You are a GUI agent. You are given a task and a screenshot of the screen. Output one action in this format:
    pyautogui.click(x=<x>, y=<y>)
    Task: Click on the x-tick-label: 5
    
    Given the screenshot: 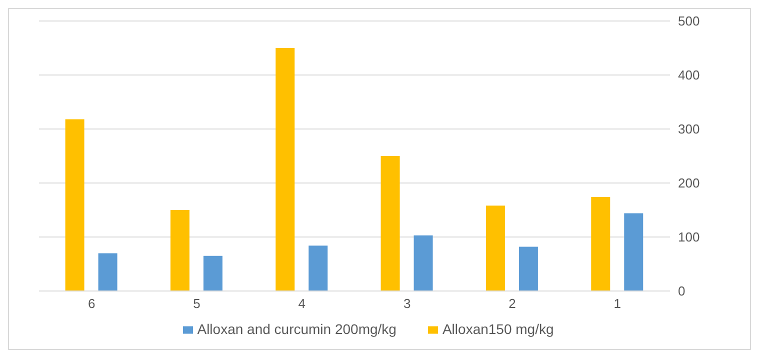 What is the action you would take?
    pyautogui.click(x=196, y=304)
    